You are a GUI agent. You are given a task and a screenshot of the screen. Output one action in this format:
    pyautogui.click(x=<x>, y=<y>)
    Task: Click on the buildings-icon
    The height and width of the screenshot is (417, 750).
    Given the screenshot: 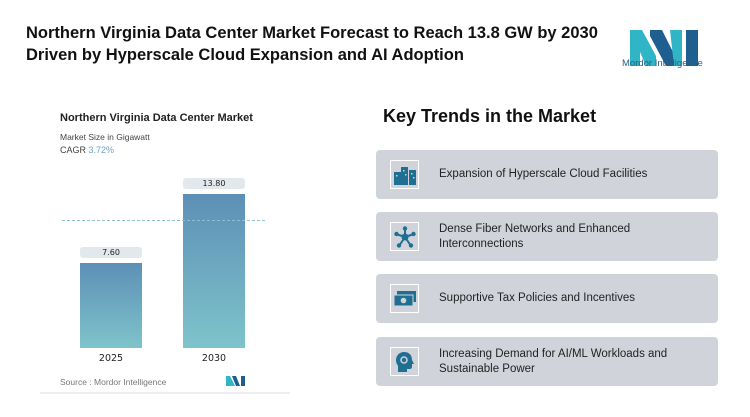 What is the action you would take?
    pyautogui.click(x=404, y=174)
    